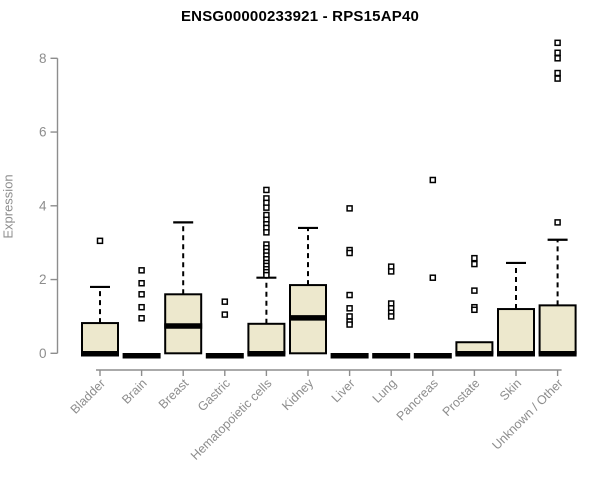 The image size is (600, 500). What do you see at coordinates (43, 353) in the screenshot?
I see `y-tick-label: 0` at bounding box center [43, 353].